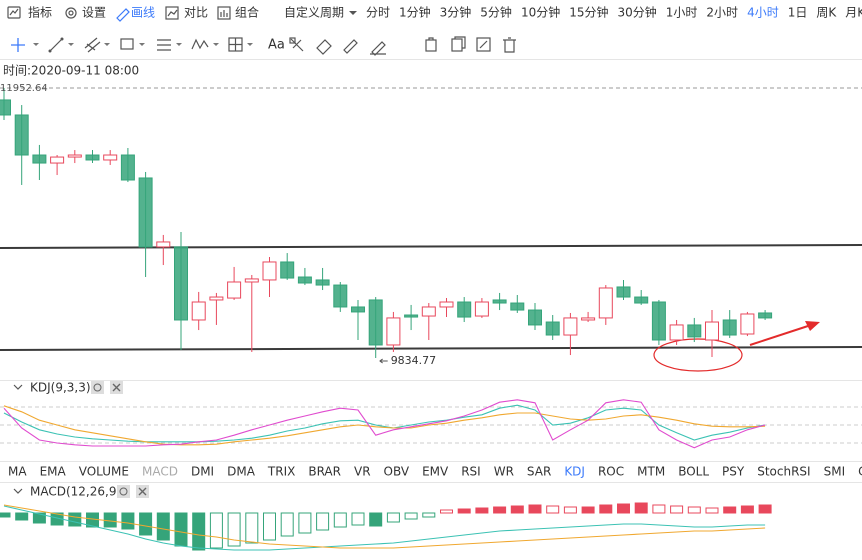 Image resolution: width=862 pixels, height=560 pixels. I want to click on period-option: 4小时, so click(763, 13).